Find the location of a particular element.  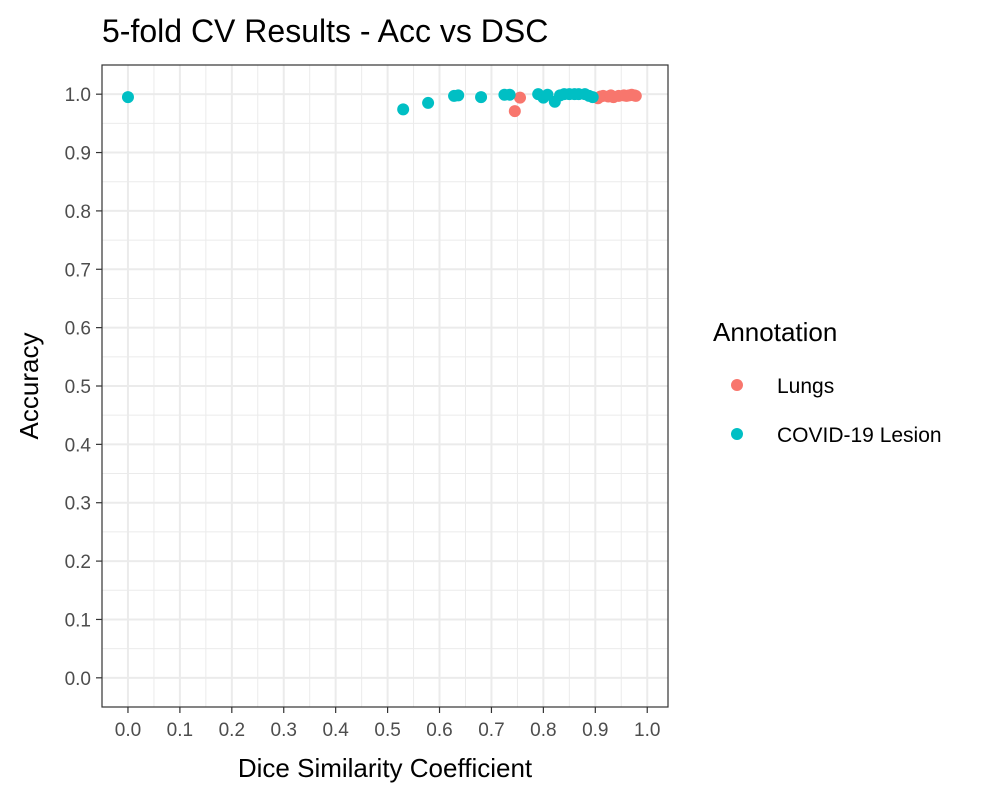

x-tick-label: 0.0 is located at coordinates (128, 730).